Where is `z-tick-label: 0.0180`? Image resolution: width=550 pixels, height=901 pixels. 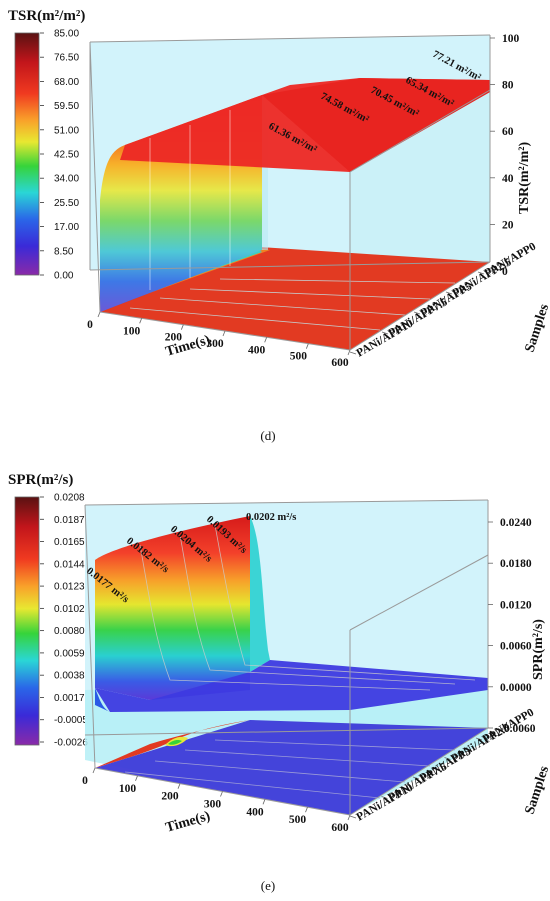 z-tick-label: 0.0180 is located at coordinates (516, 564).